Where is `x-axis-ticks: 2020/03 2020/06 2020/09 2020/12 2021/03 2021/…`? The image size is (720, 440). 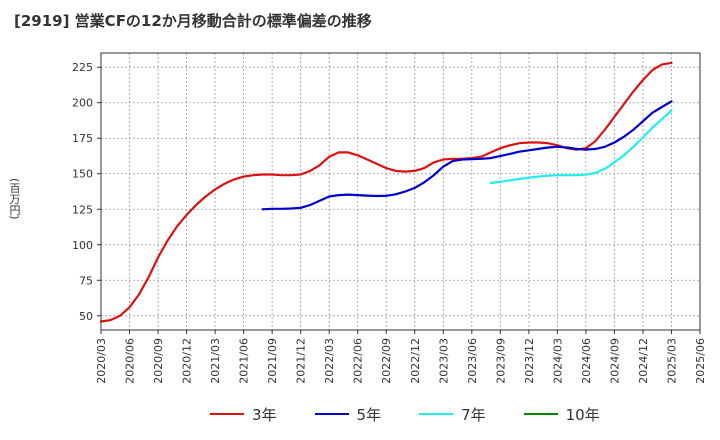
x-axis-ticks: 2020/03 2020/06 2020/09 2020/12 2021/03 2021/… is located at coordinates (401, 357).